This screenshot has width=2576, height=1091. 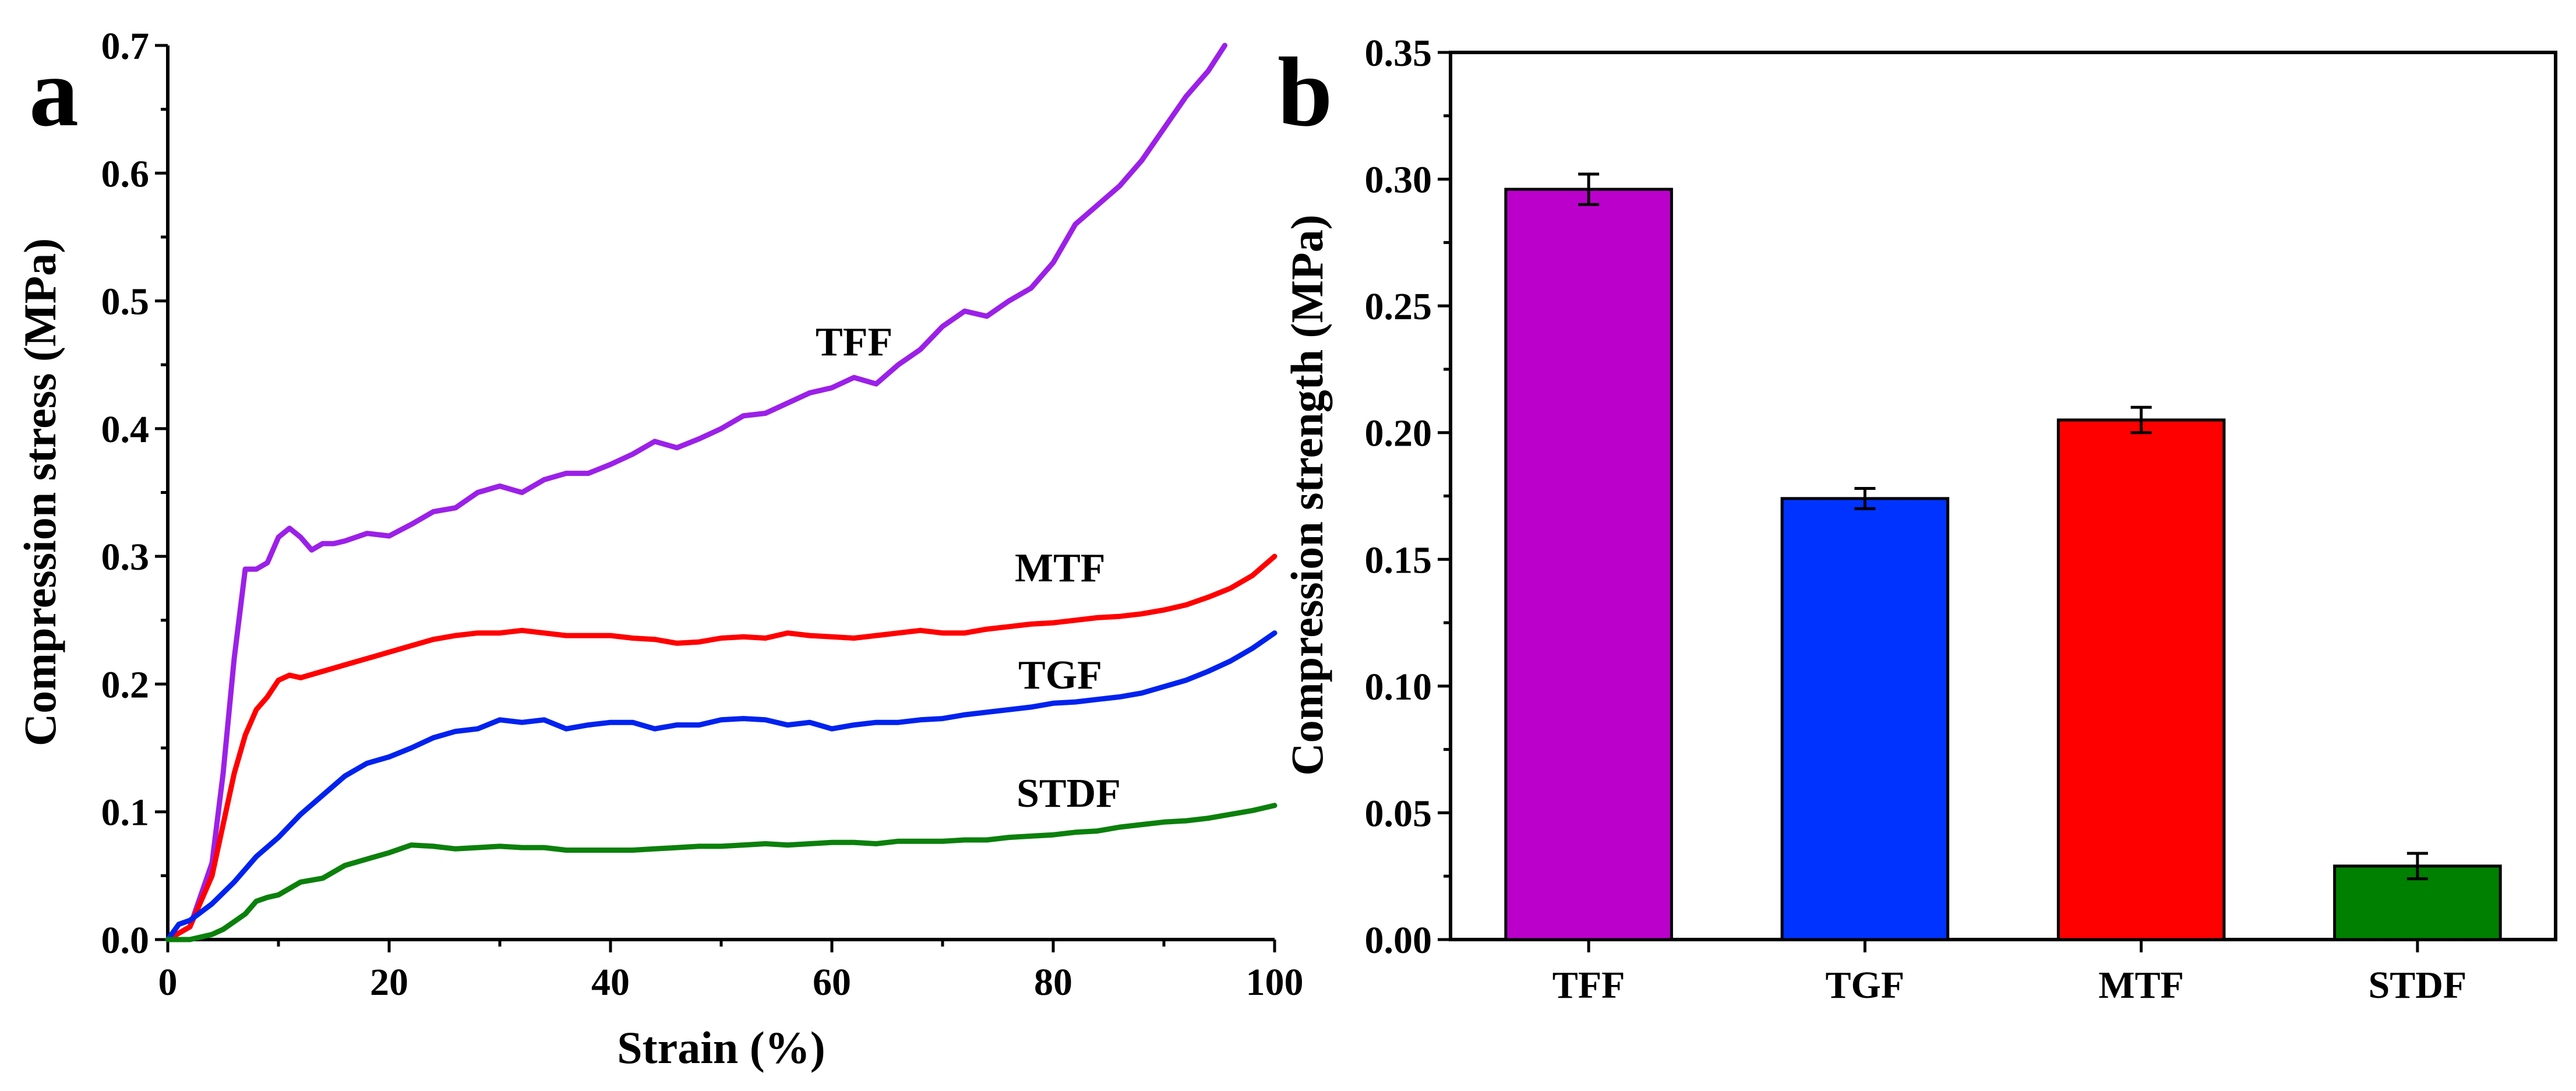 What do you see at coordinates (126, 941) in the screenshot?
I see `panel-a-y-tick-label: 0.0` at bounding box center [126, 941].